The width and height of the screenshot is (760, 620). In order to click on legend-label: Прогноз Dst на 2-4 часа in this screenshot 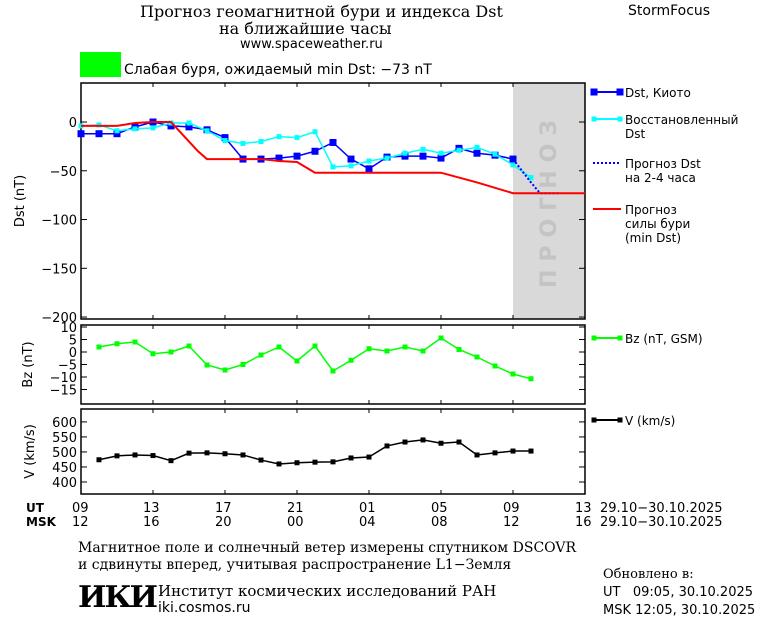, I will do `click(663, 171)`.